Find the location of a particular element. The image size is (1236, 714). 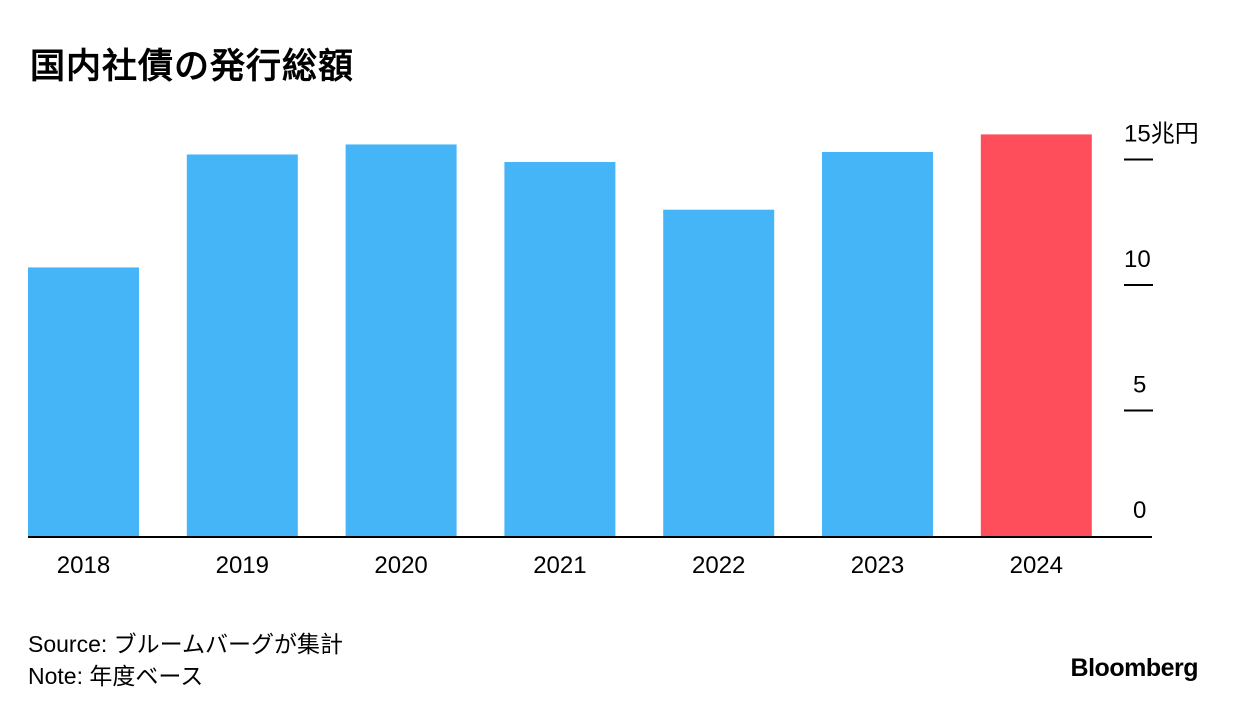

y-axis: 0 5 10 15兆円 is located at coordinates (1161, 322).